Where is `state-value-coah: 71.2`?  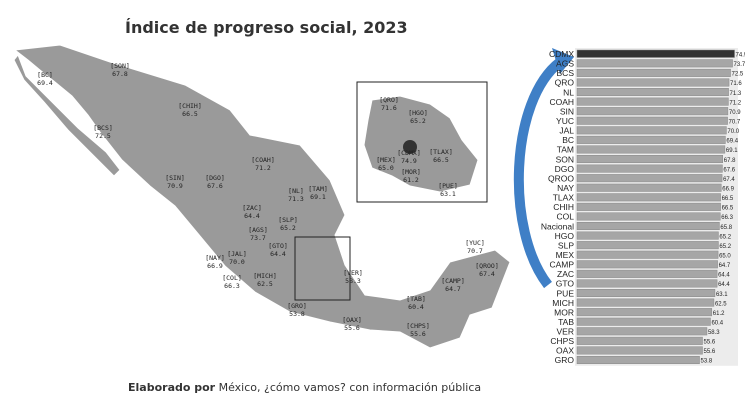 state-value-coah: 71.2 is located at coordinates (263, 168).